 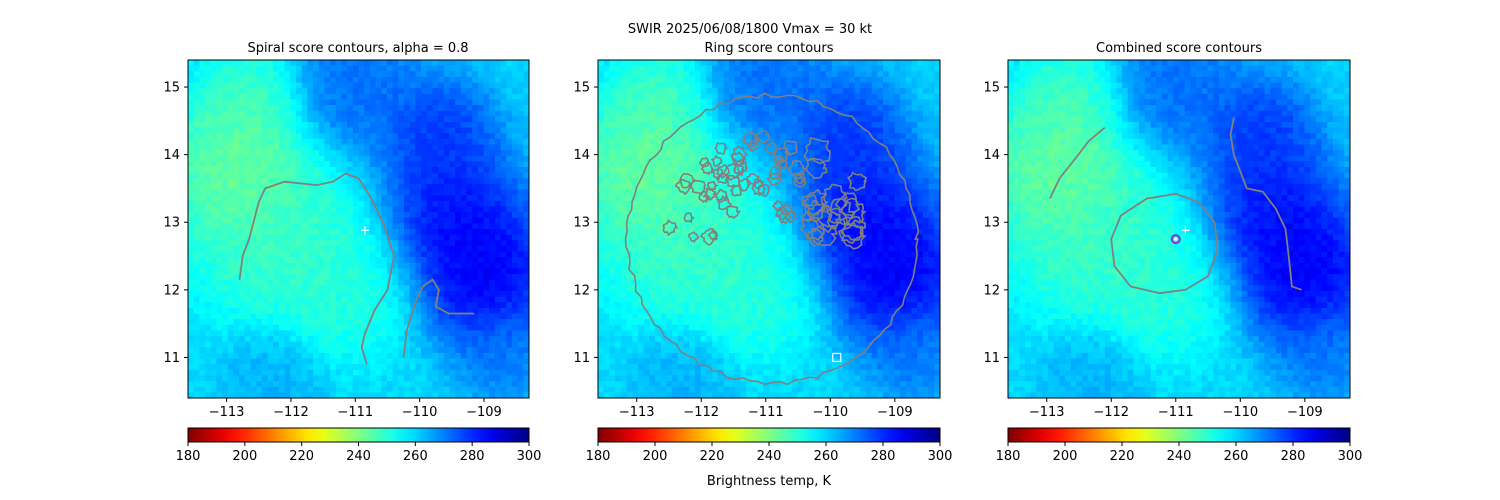 I want to click on panel-title: Spiral score contours, alpha = 0.8, so click(x=357, y=48).